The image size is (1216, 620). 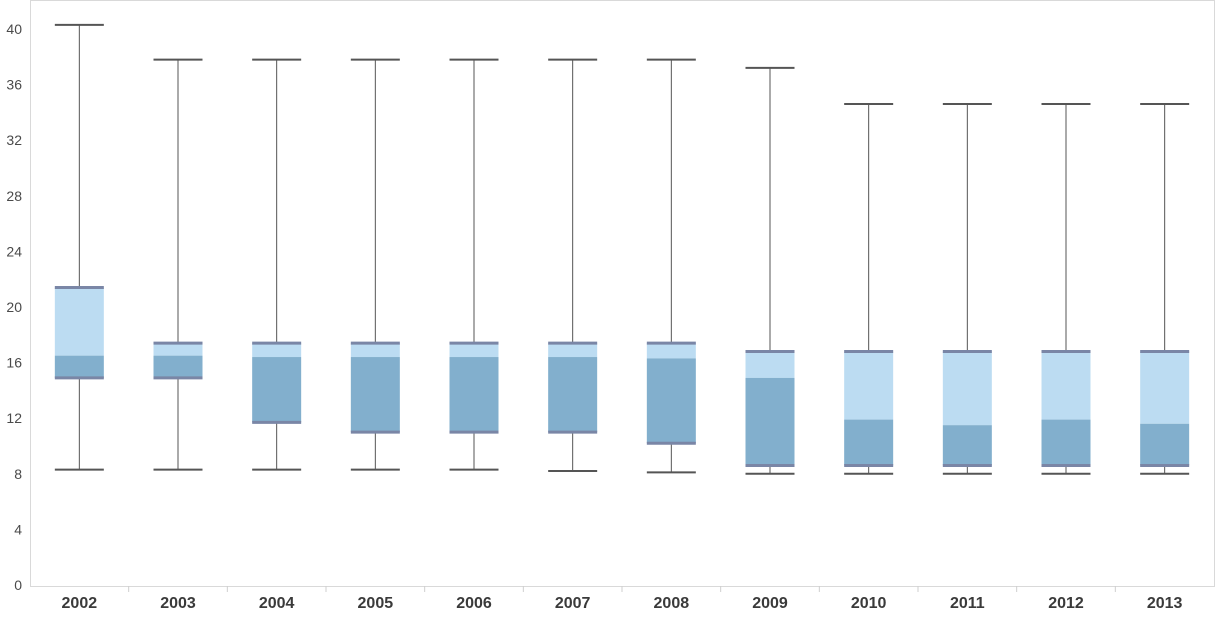 I want to click on x-tick-label: 2011, so click(x=967, y=603).